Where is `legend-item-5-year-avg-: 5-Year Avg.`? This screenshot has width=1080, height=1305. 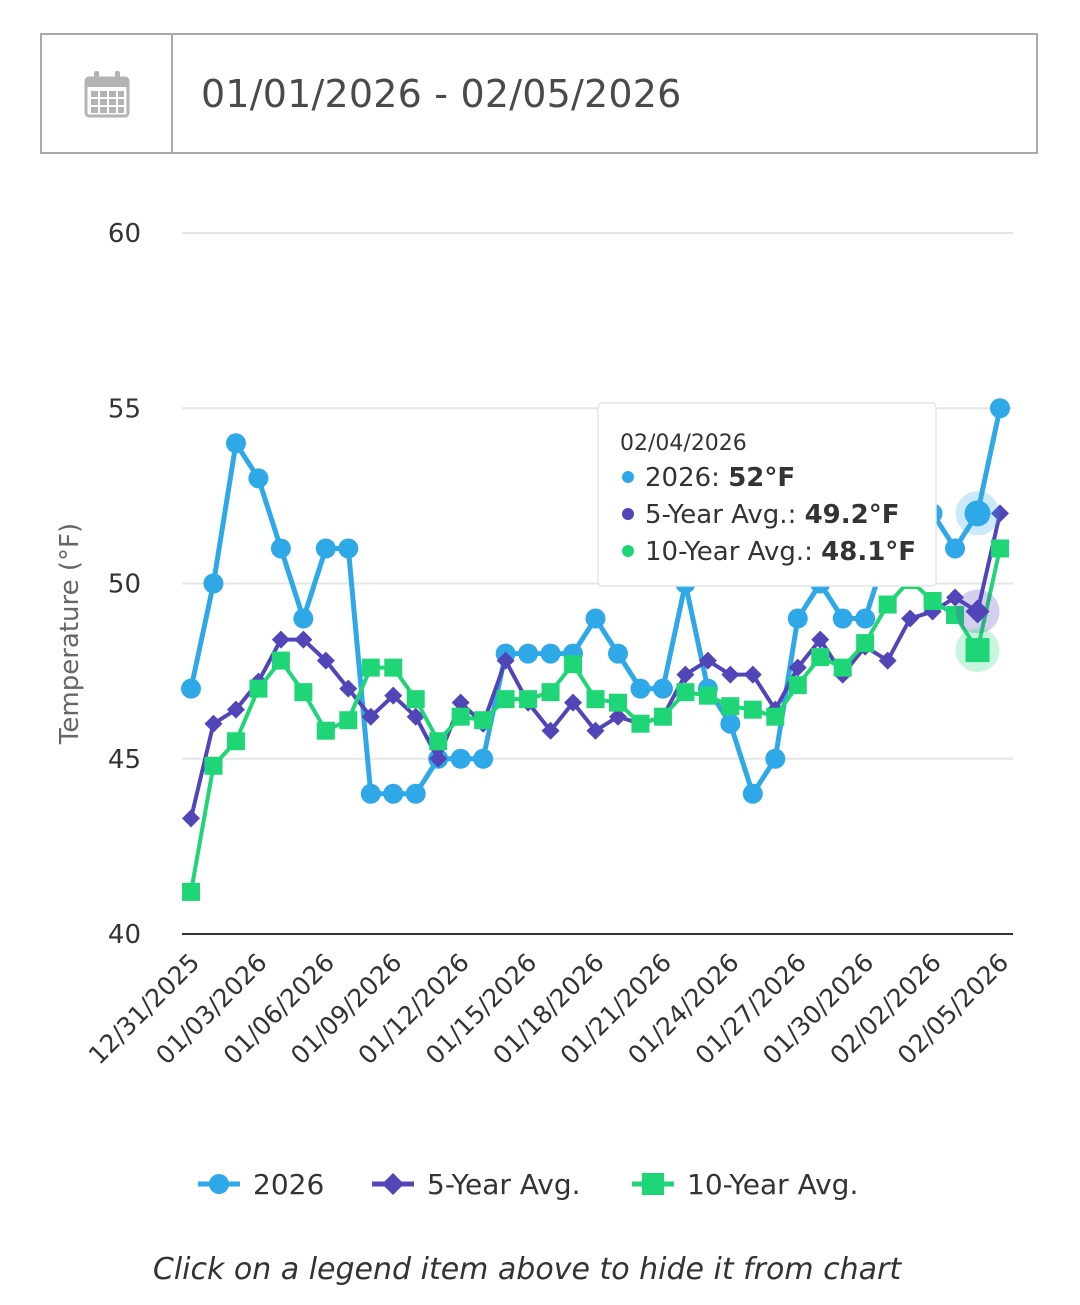 legend-item-5-year-avg-: 5-Year Avg. is located at coordinates (476, 1184).